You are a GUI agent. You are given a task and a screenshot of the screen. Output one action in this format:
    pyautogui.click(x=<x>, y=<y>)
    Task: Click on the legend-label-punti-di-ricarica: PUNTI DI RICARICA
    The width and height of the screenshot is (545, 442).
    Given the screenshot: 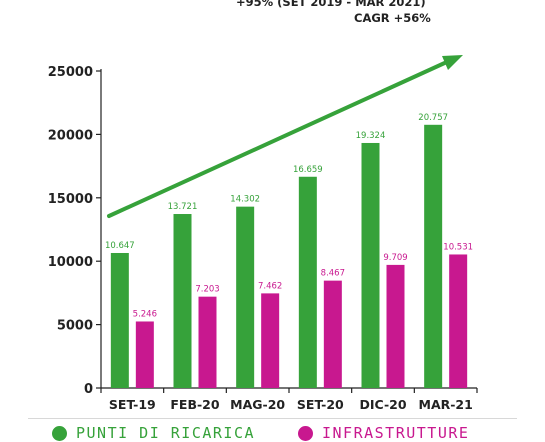 What is the action you would take?
    pyautogui.click(x=166, y=433)
    